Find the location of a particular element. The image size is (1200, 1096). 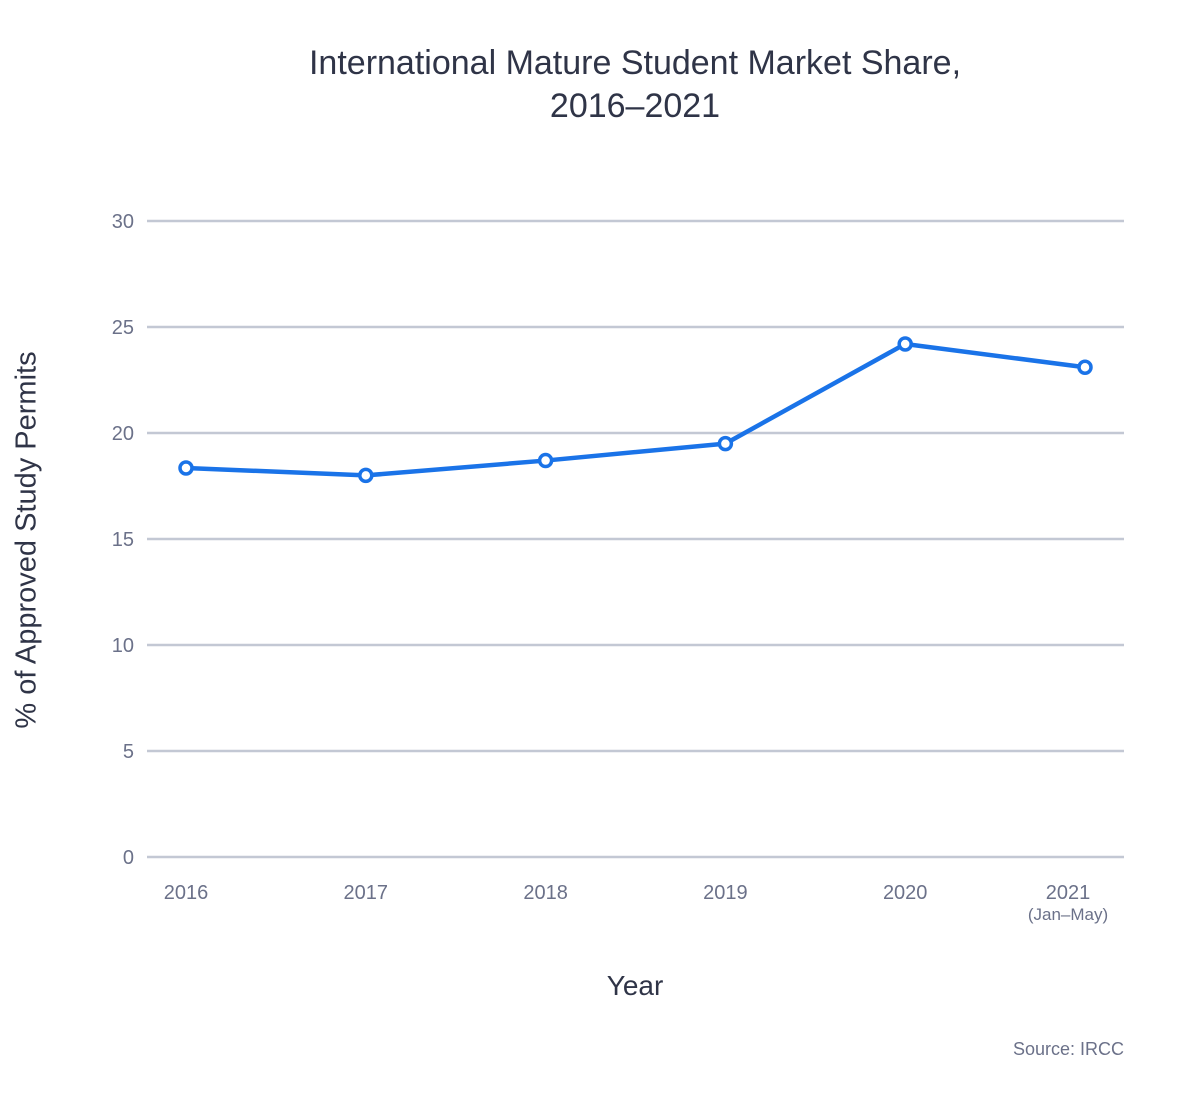

y-tick-label: 10 is located at coordinates (123, 646).